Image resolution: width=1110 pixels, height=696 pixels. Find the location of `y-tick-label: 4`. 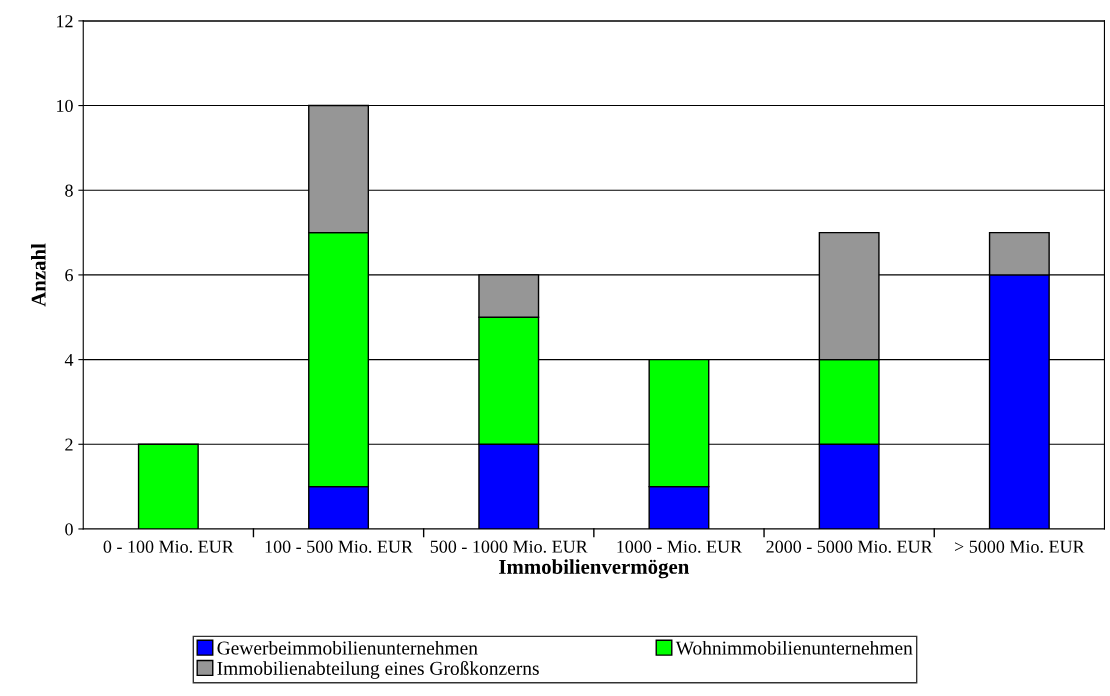

y-tick-label: 4 is located at coordinates (69, 359).